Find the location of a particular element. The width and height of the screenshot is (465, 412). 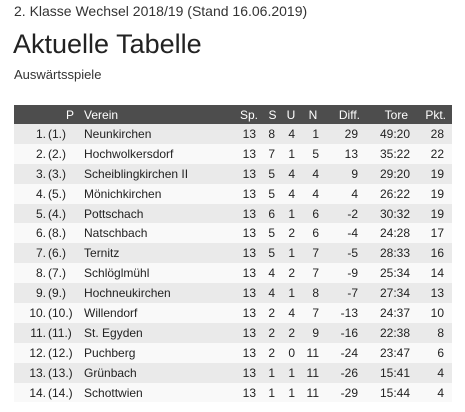

cell-points: 16 is located at coordinates (437, 253).